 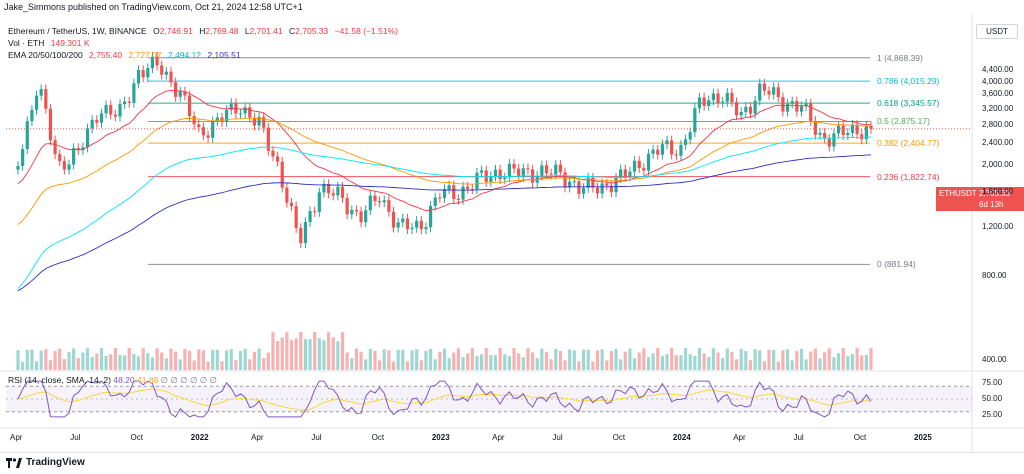 I want to click on time-axis-tick: Jul, so click(x=75, y=437).